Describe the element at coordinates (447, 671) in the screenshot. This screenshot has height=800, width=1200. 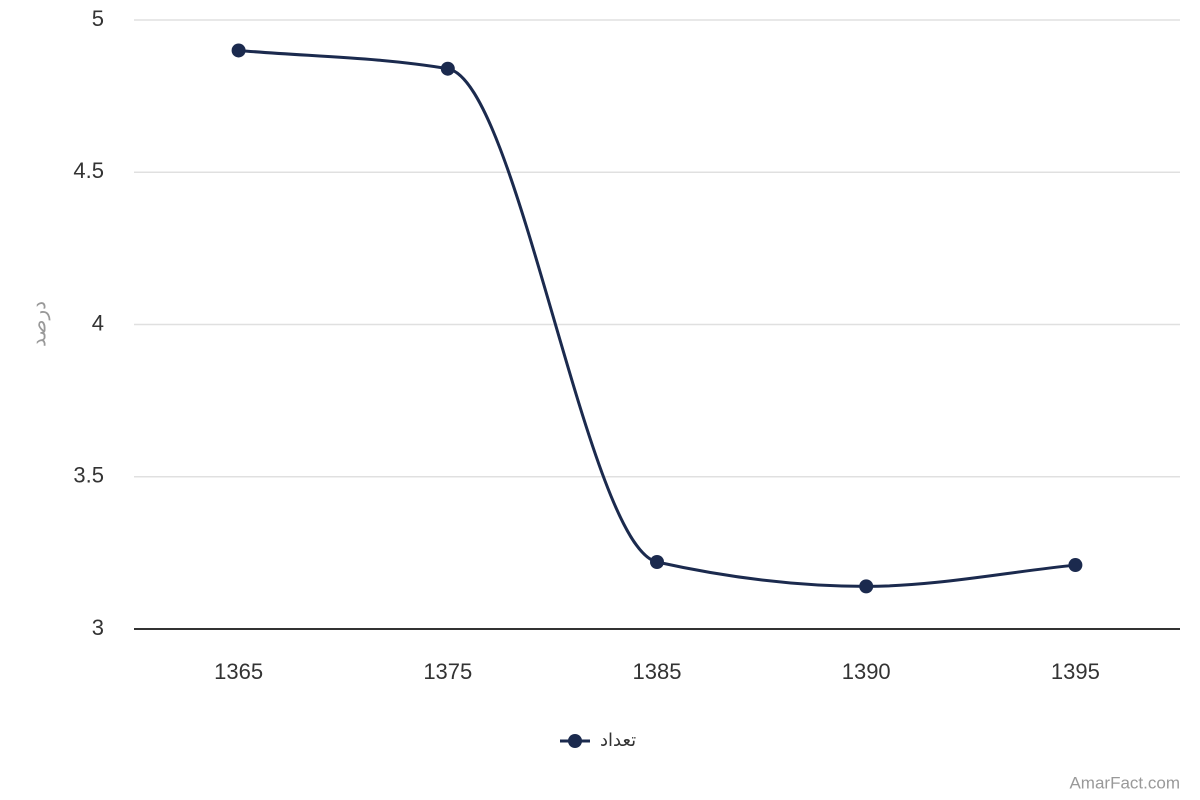
I see `x-tick-label: 1375` at that location.